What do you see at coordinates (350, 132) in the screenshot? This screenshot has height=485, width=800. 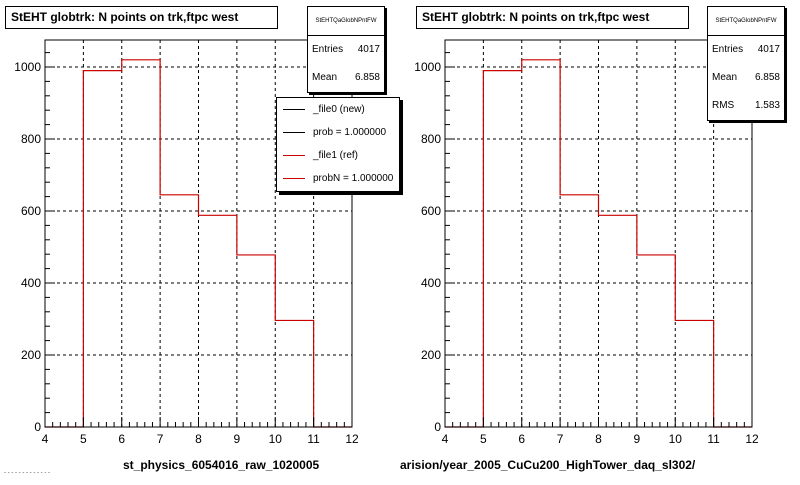 I see `legend-label: prob = 1.000000` at bounding box center [350, 132].